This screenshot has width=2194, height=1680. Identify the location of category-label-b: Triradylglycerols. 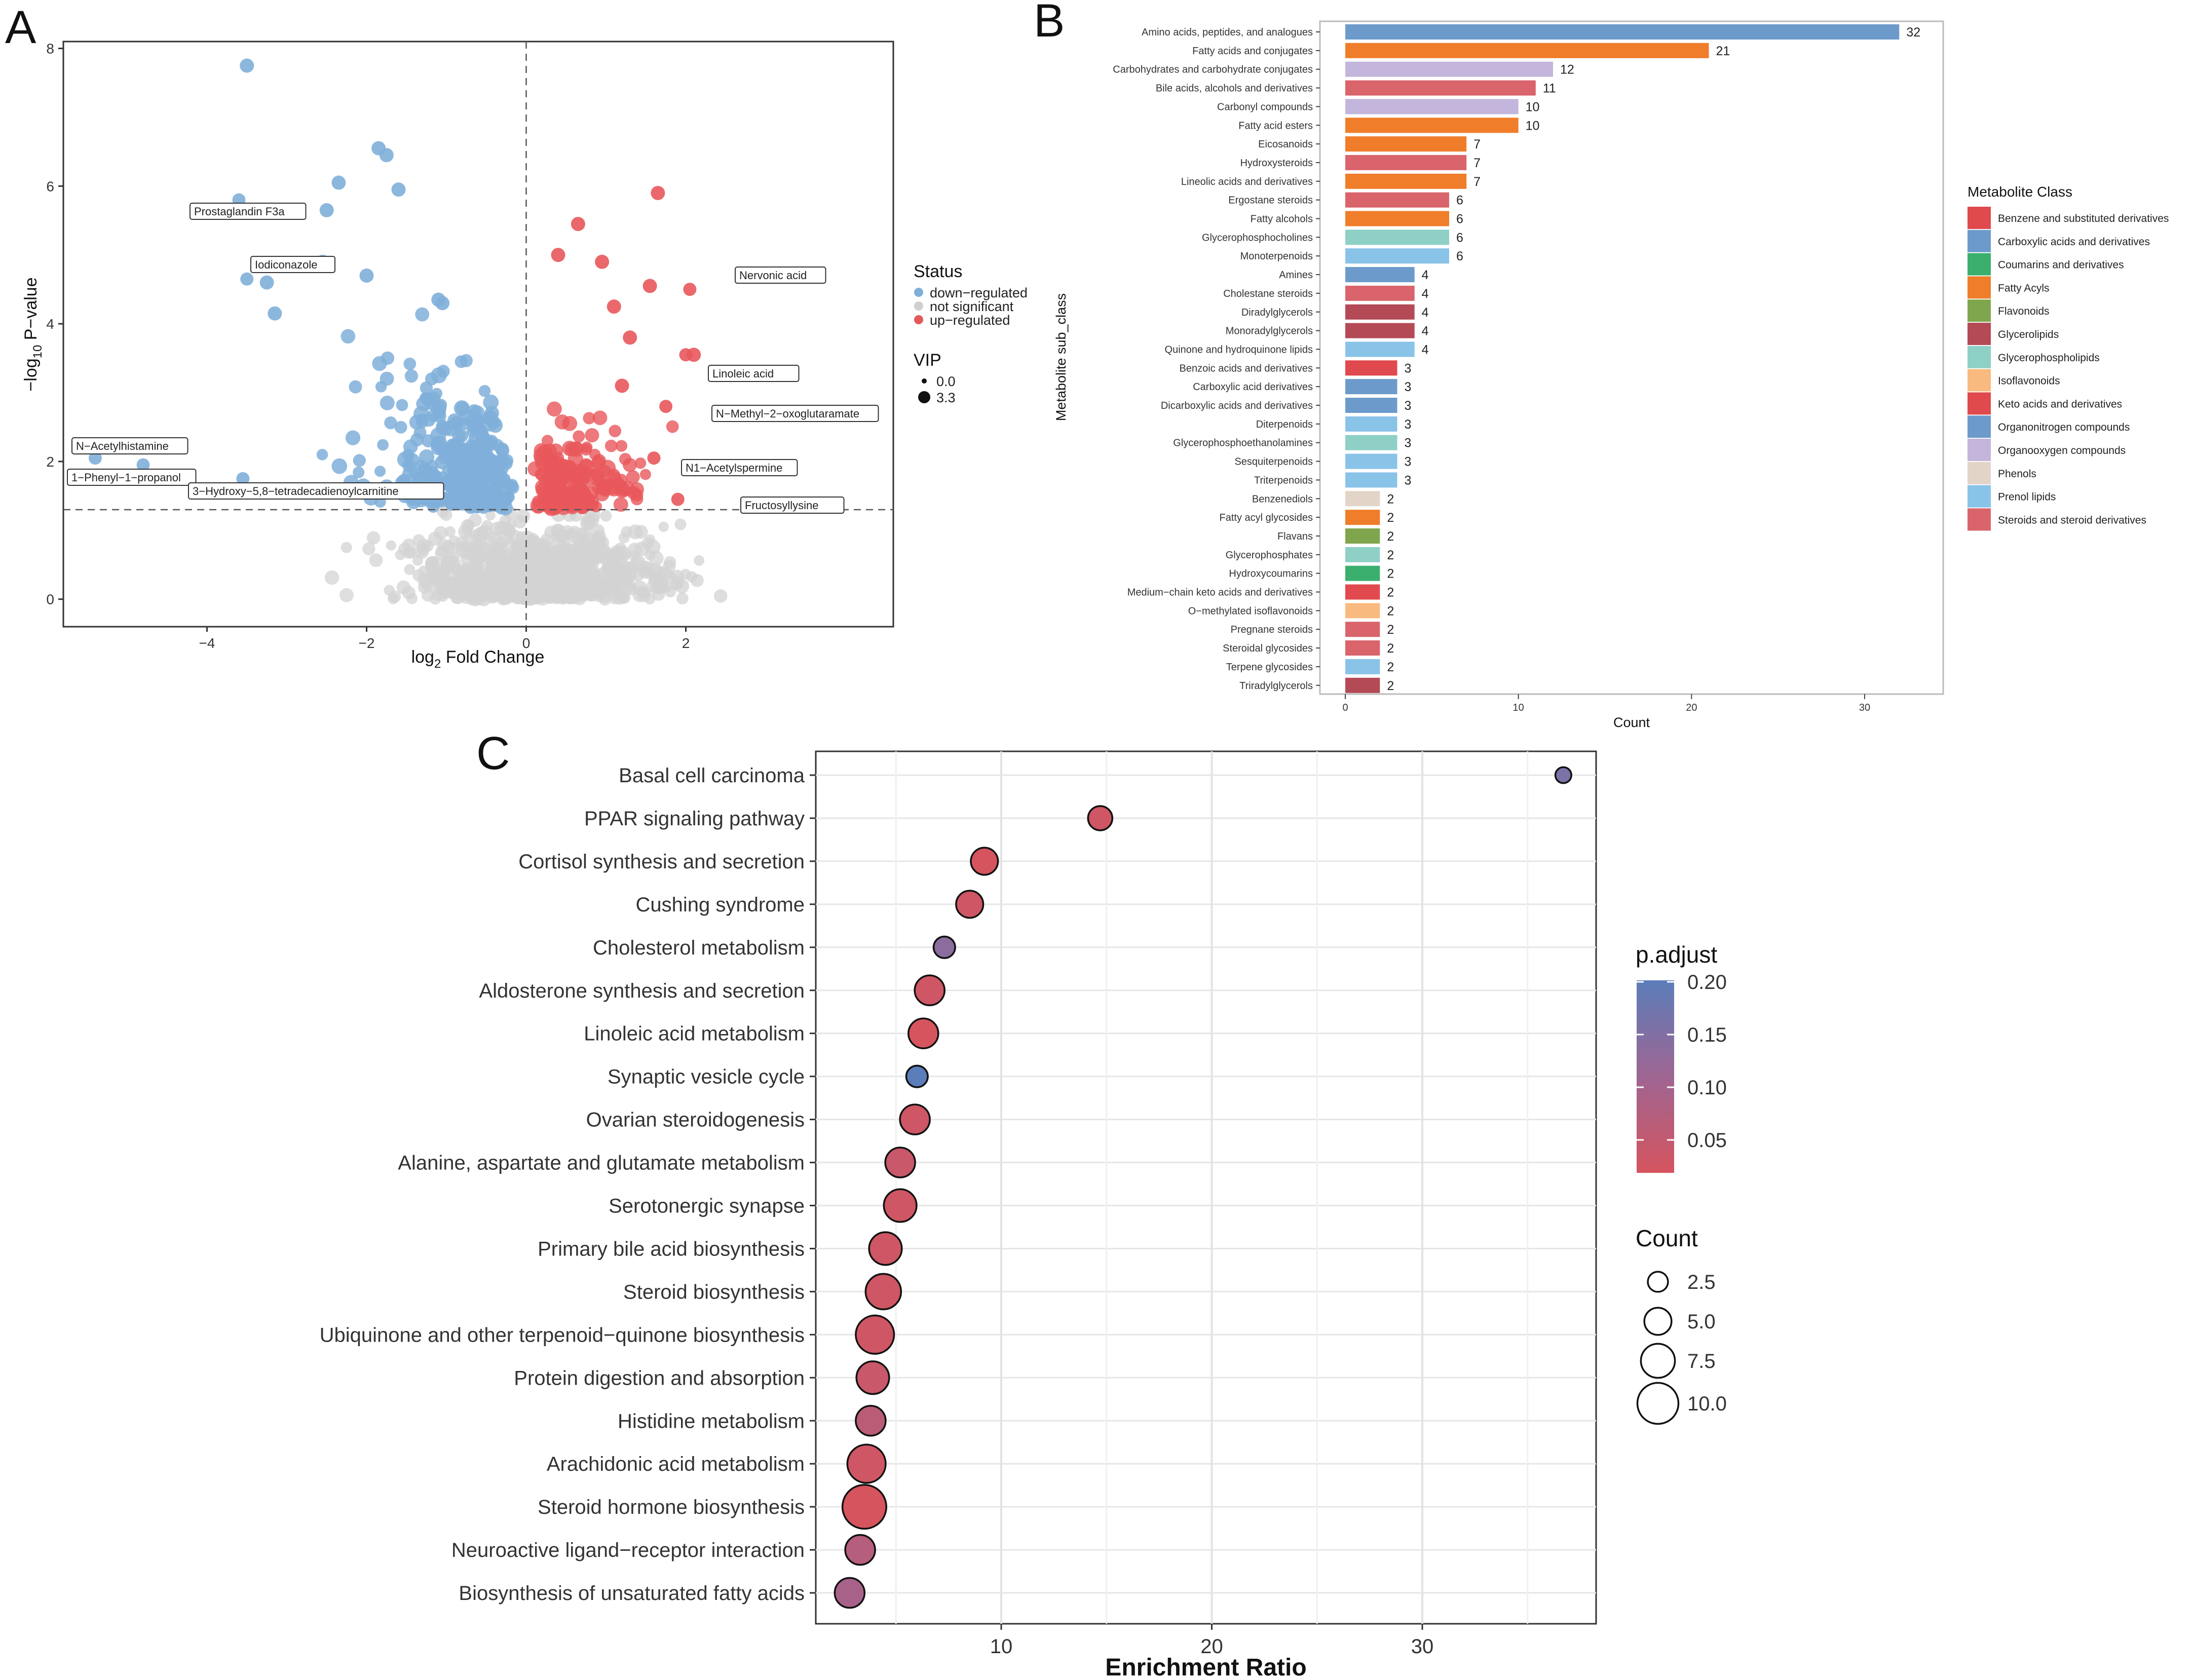
(1276, 686).